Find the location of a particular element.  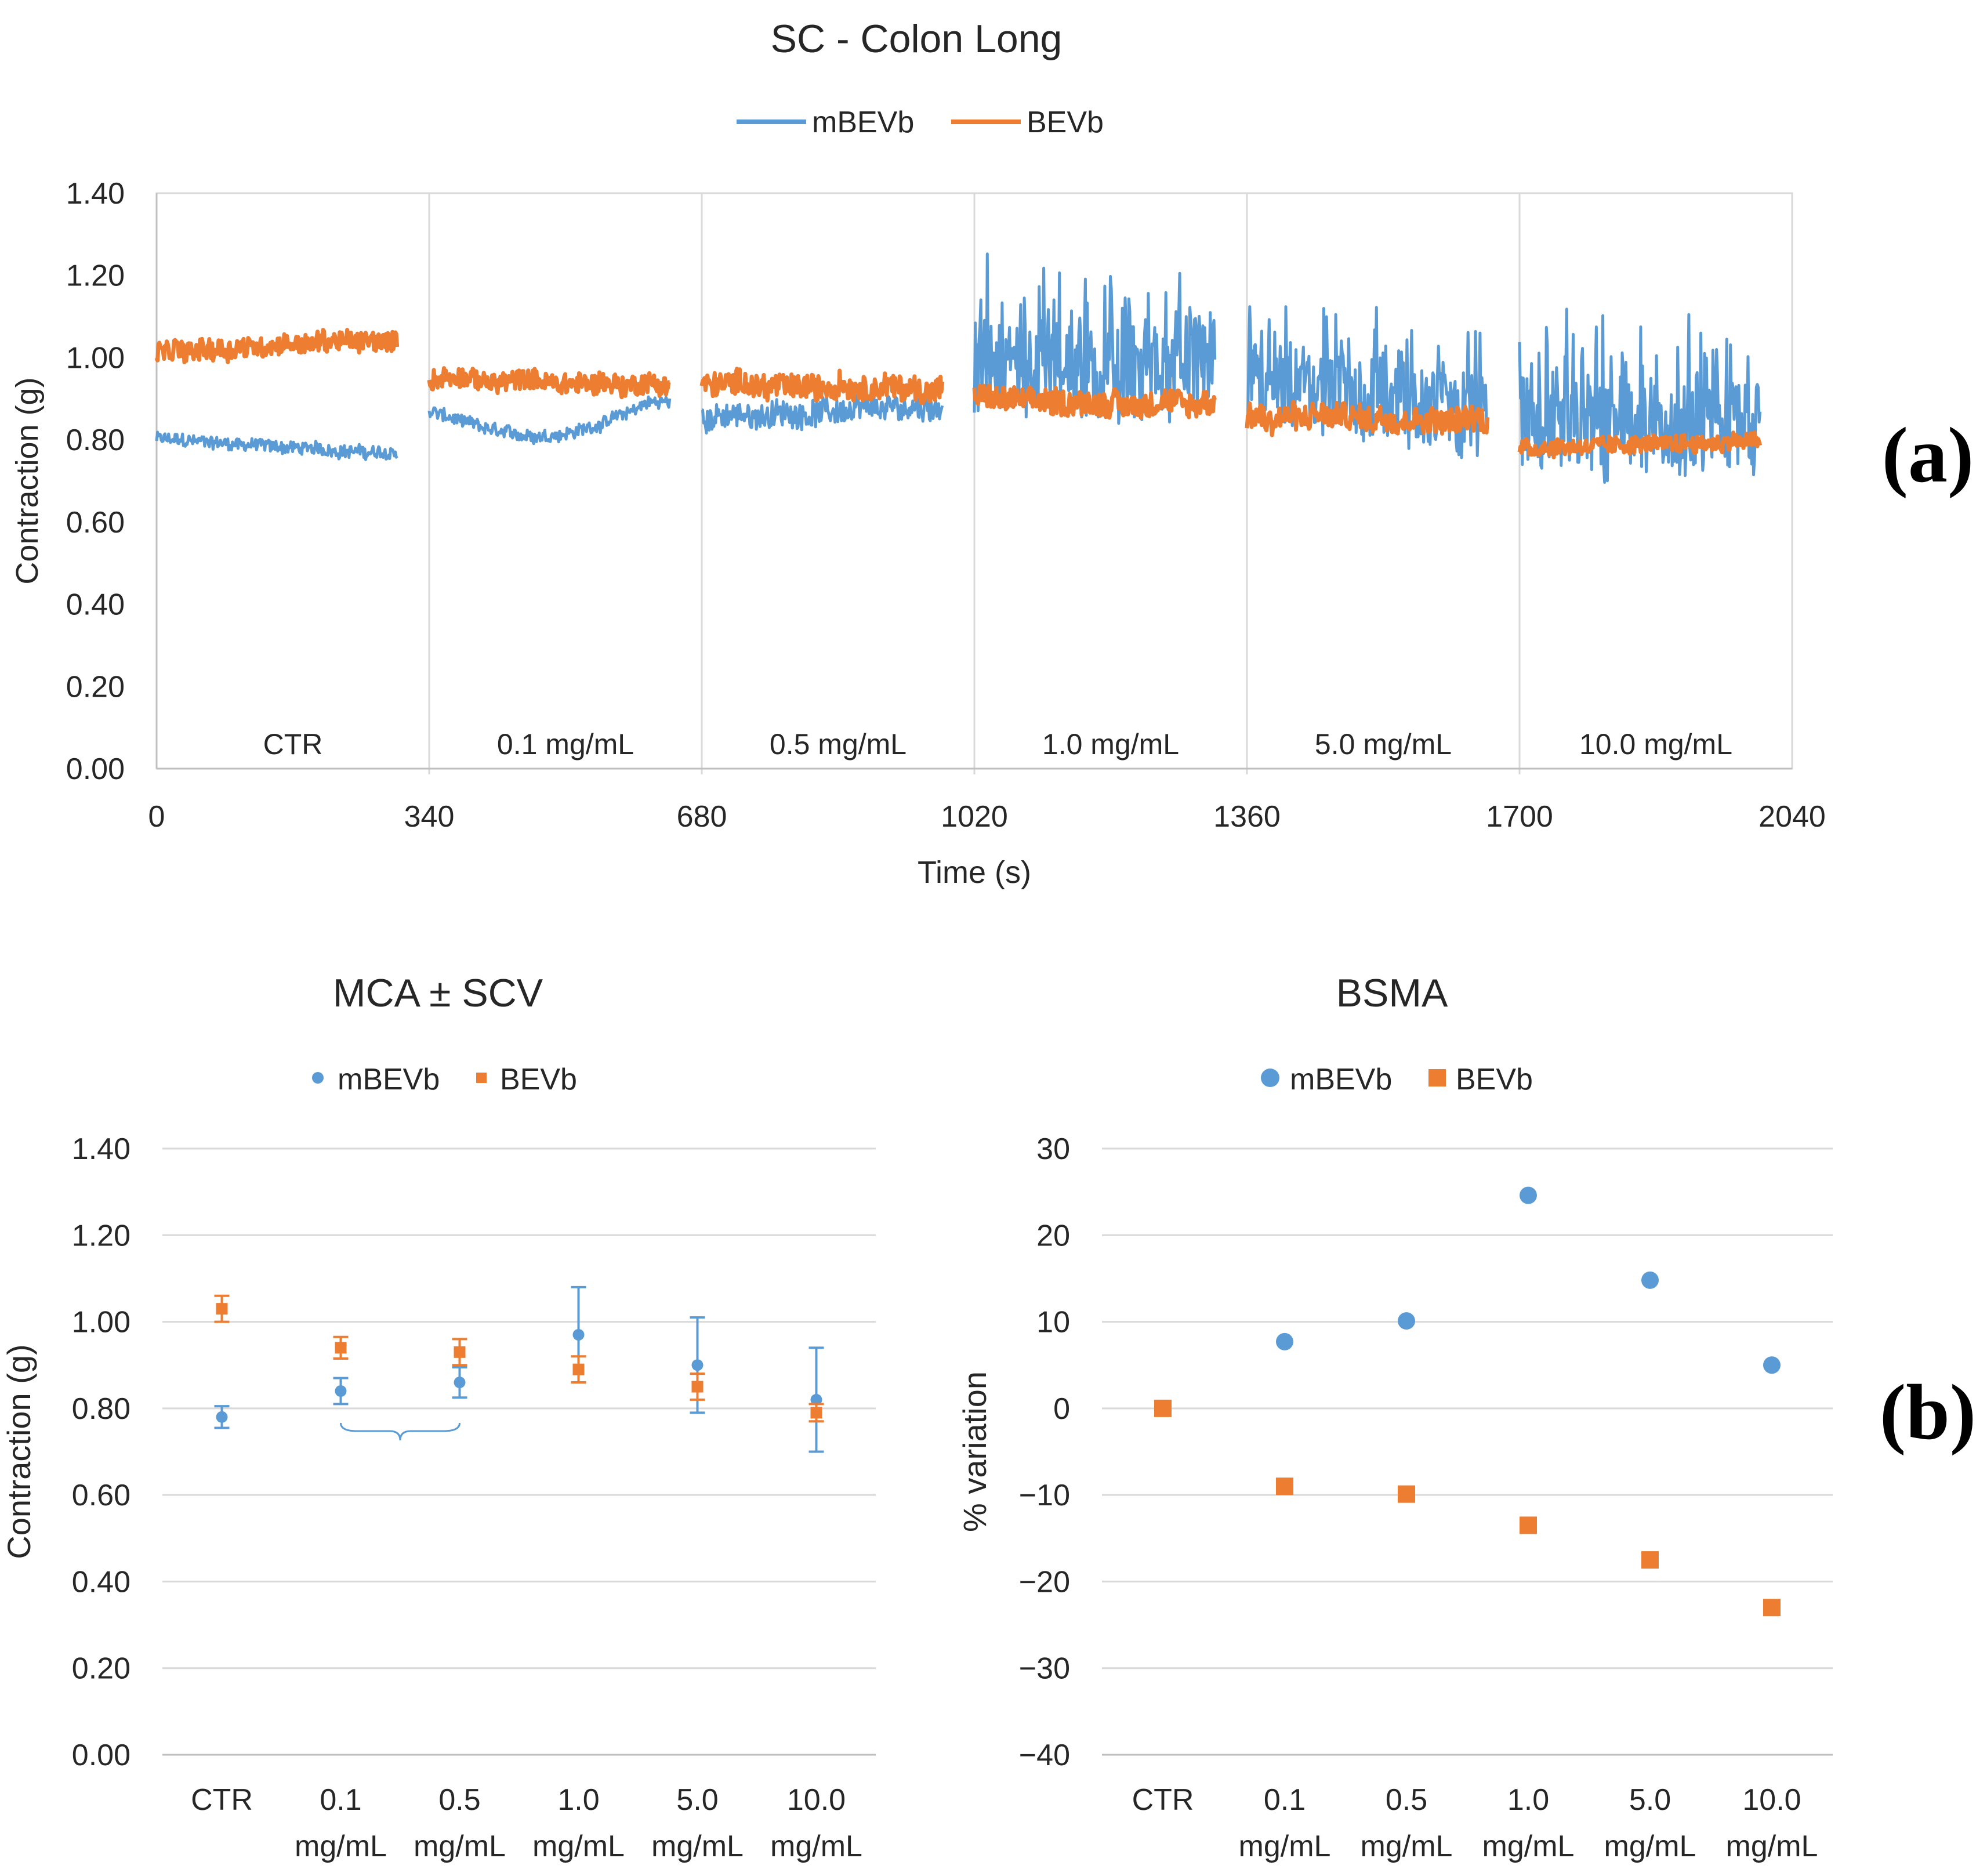

y-tick-label: 30 is located at coordinates (1053, 1149).